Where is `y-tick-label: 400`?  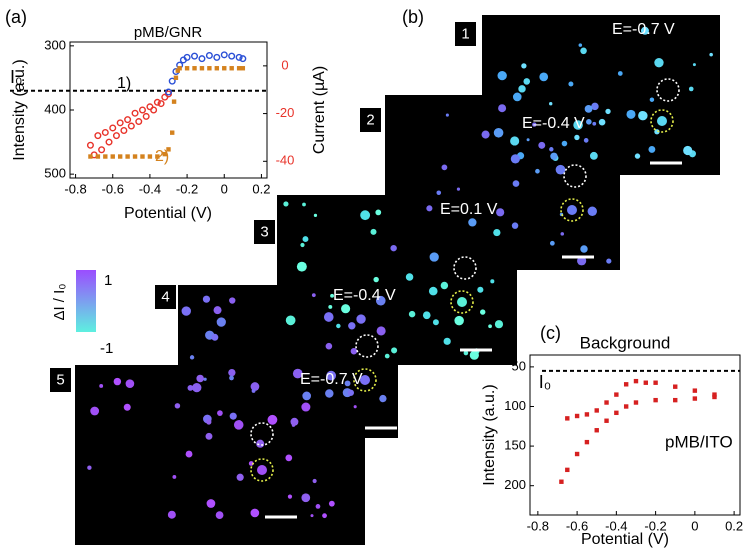 y-tick-label: 400 is located at coordinates (55, 108).